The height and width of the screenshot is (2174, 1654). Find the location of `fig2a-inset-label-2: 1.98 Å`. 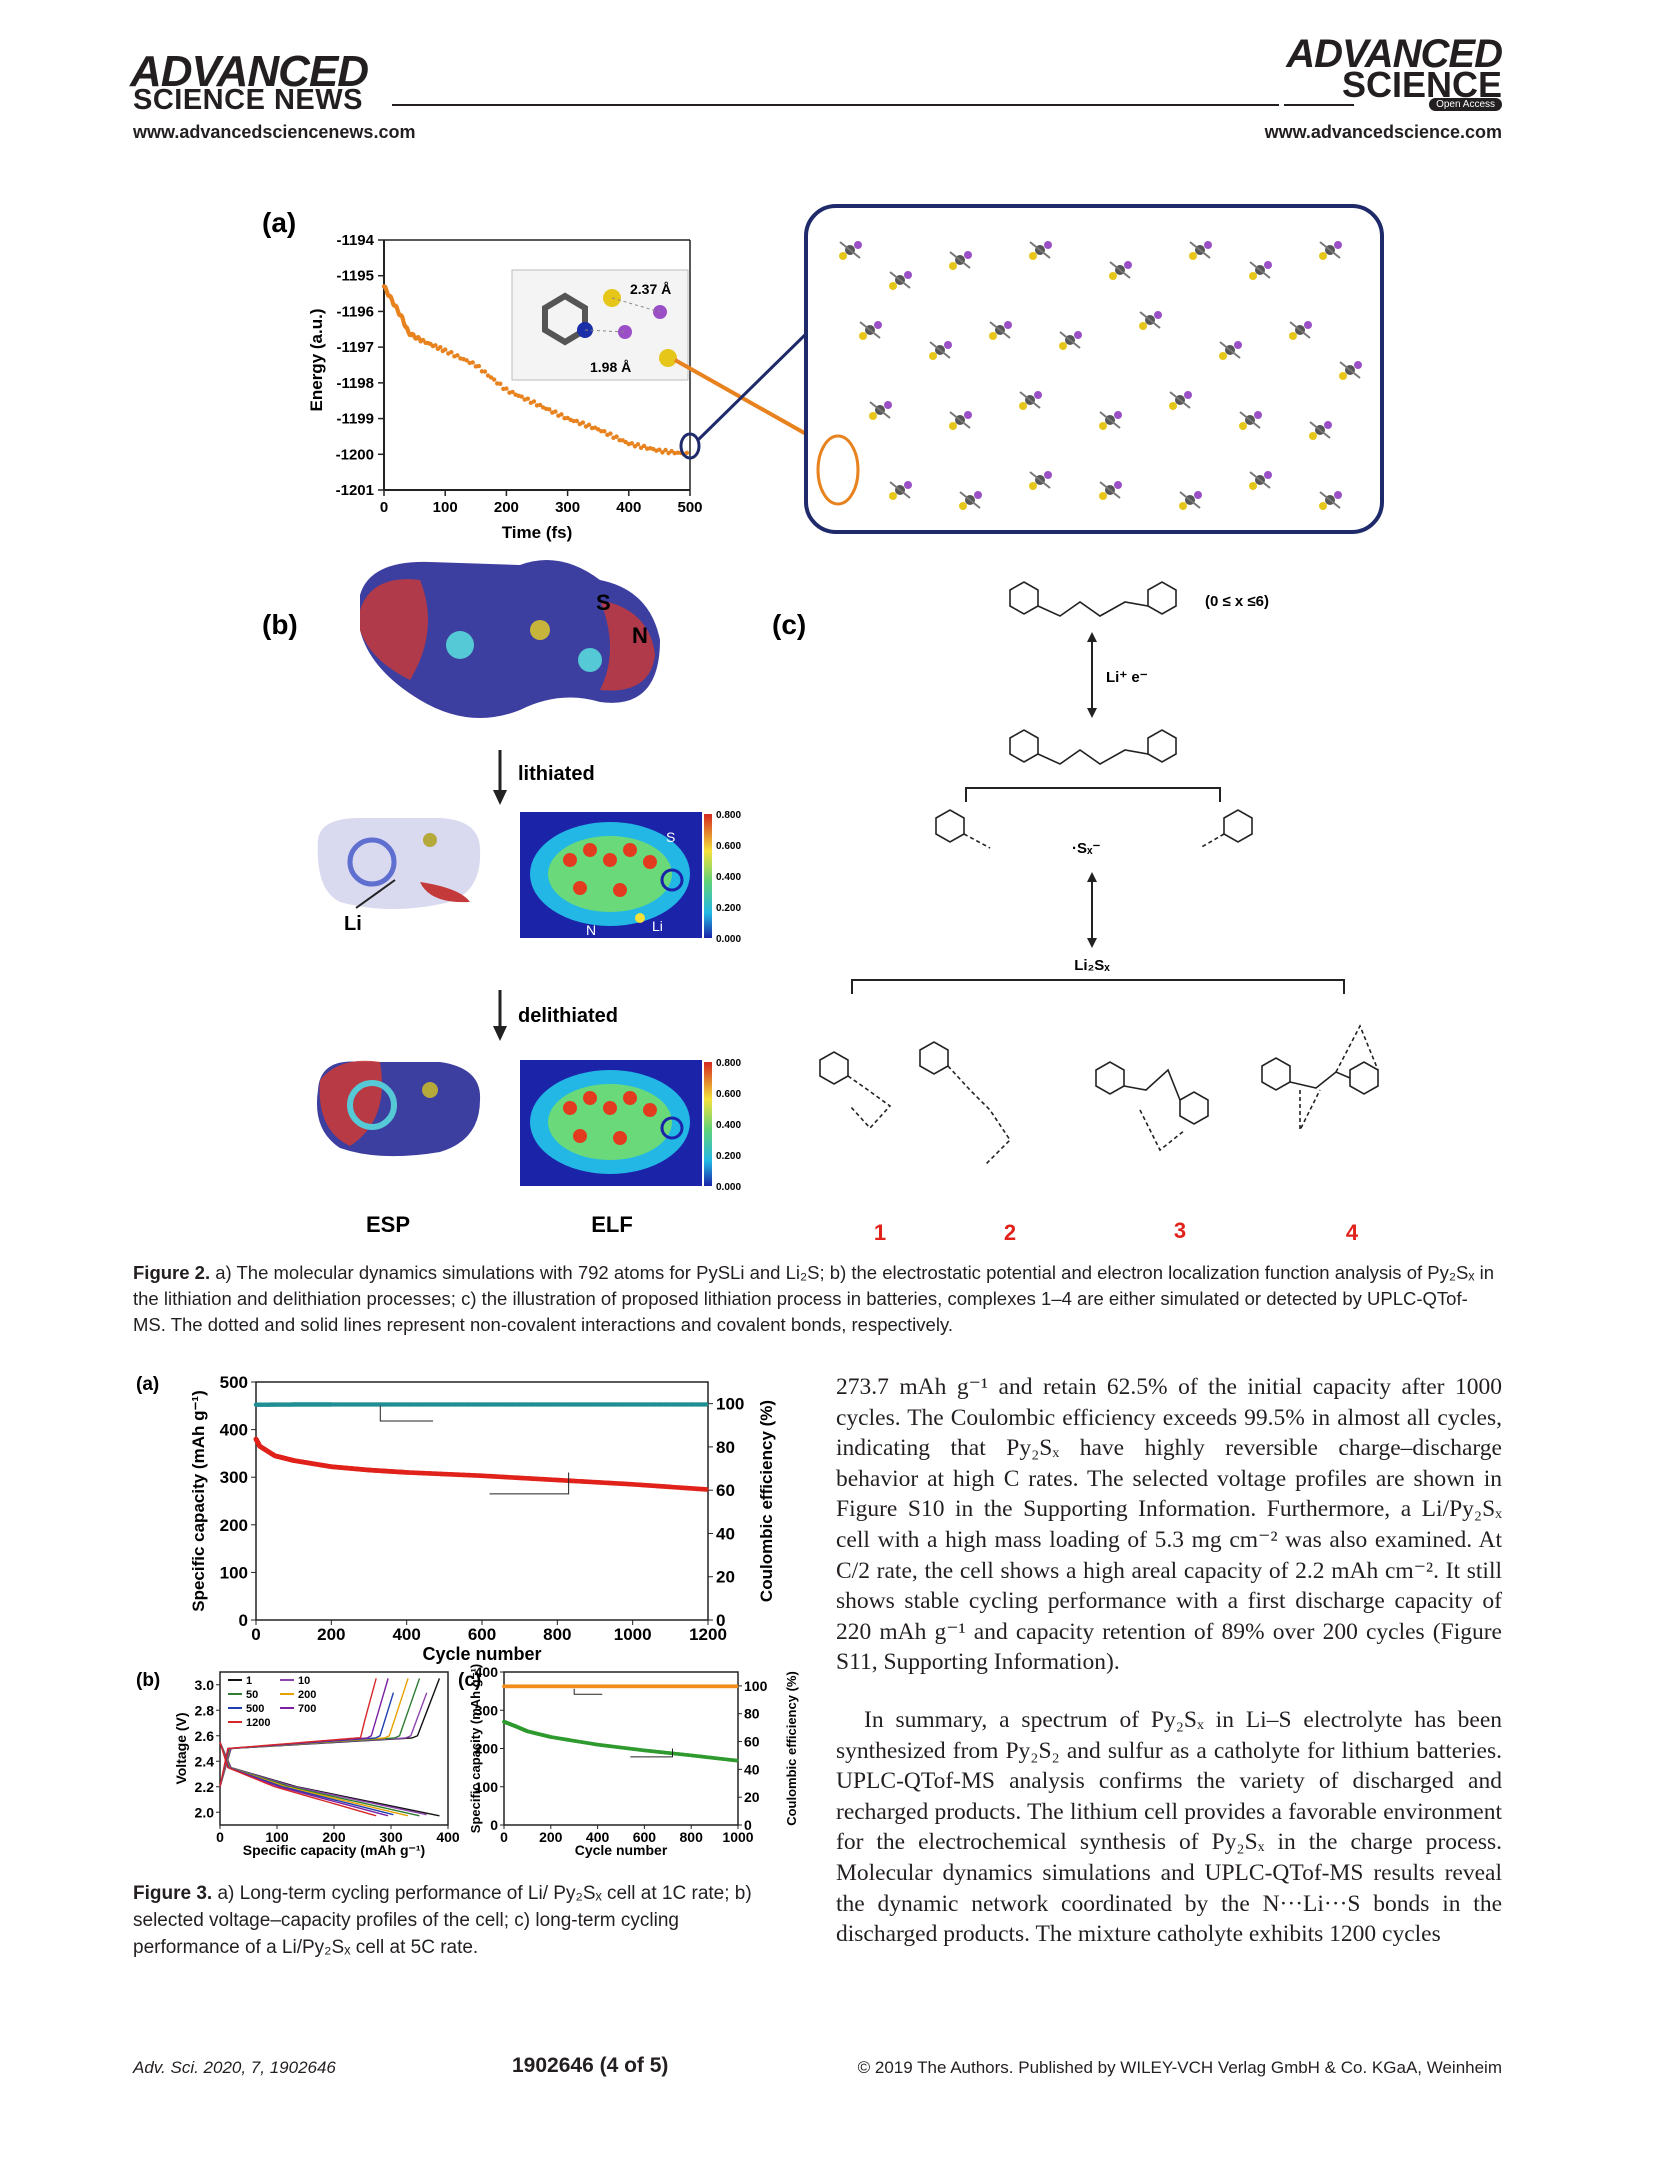

fig2a-inset-label-2: 1.98 Å is located at coordinates (610, 367).